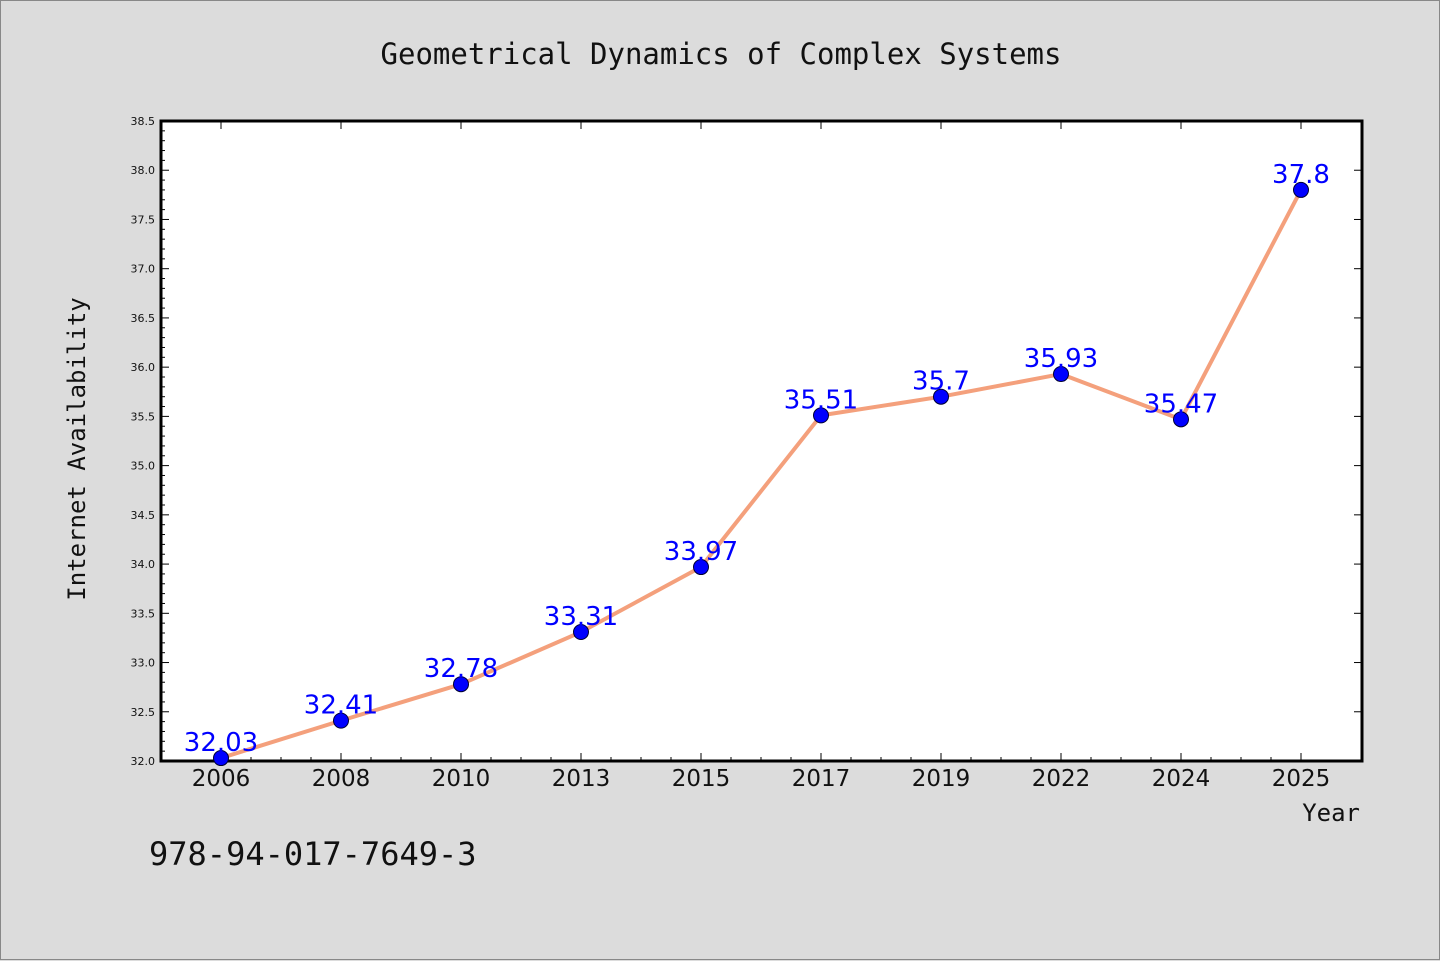 This screenshot has width=1440, height=961. Describe the element at coordinates (143, 121) in the screenshot. I see `y-tick-label: 38.5` at that location.